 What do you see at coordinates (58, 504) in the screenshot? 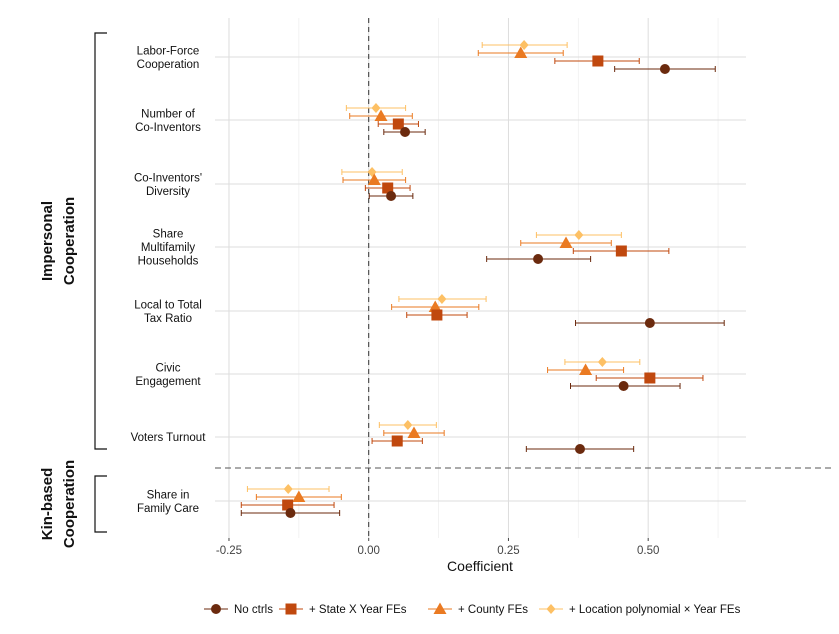
I see `group-label: Kin-based Cooperation` at bounding box center [58, 504].